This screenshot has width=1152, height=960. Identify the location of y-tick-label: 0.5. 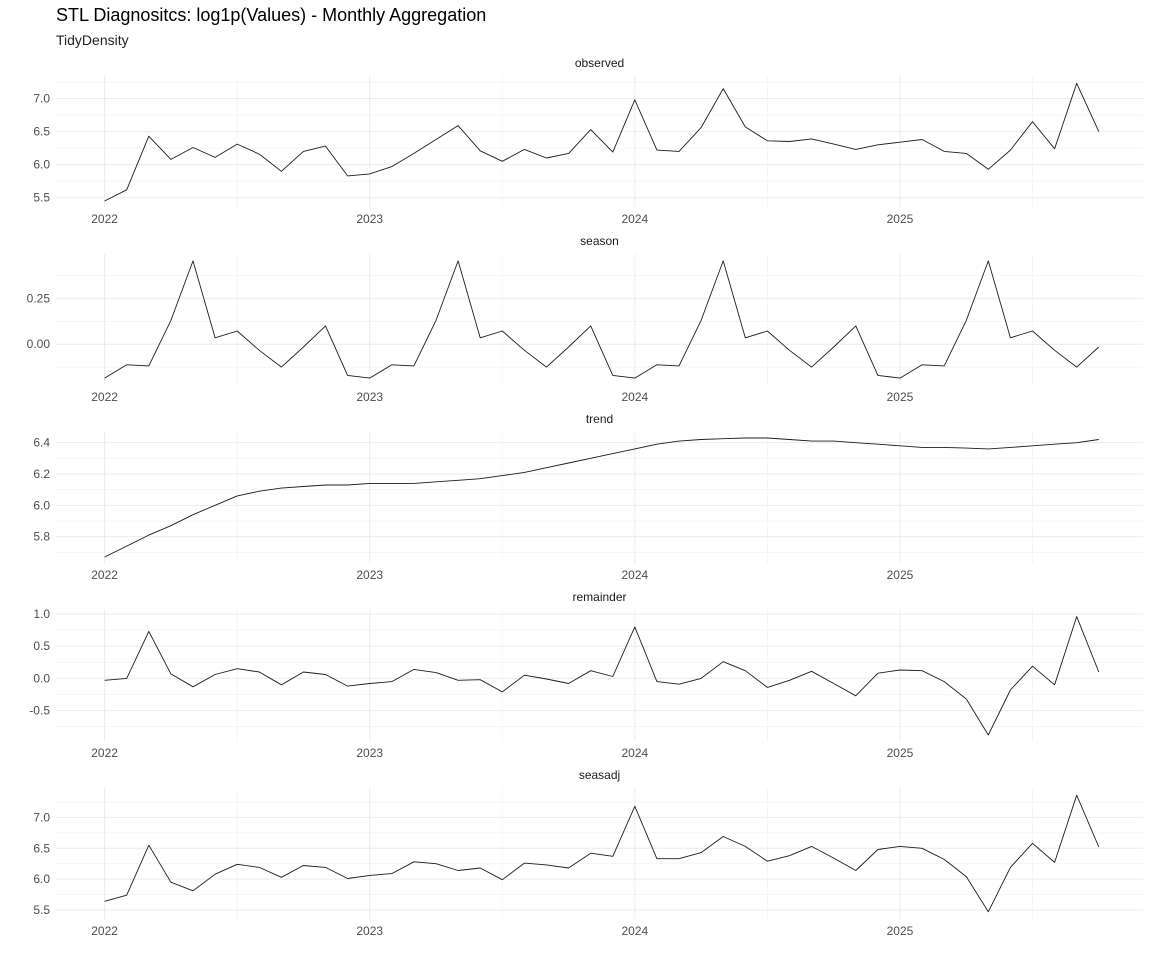
(41, 646).